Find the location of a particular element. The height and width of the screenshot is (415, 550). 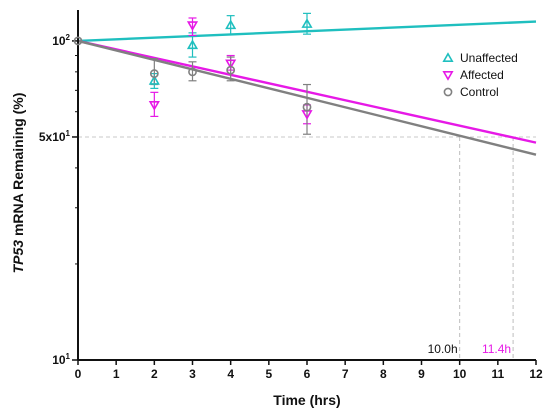

half-life-labels: 11.4h 10.0h is located at coordinates (469, 349).